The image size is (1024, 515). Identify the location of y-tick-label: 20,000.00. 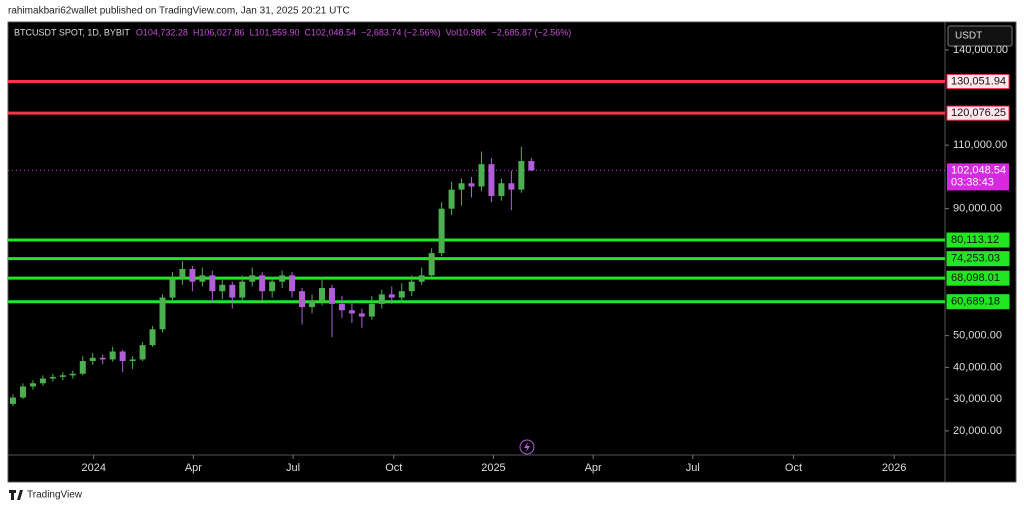
(977, 431).